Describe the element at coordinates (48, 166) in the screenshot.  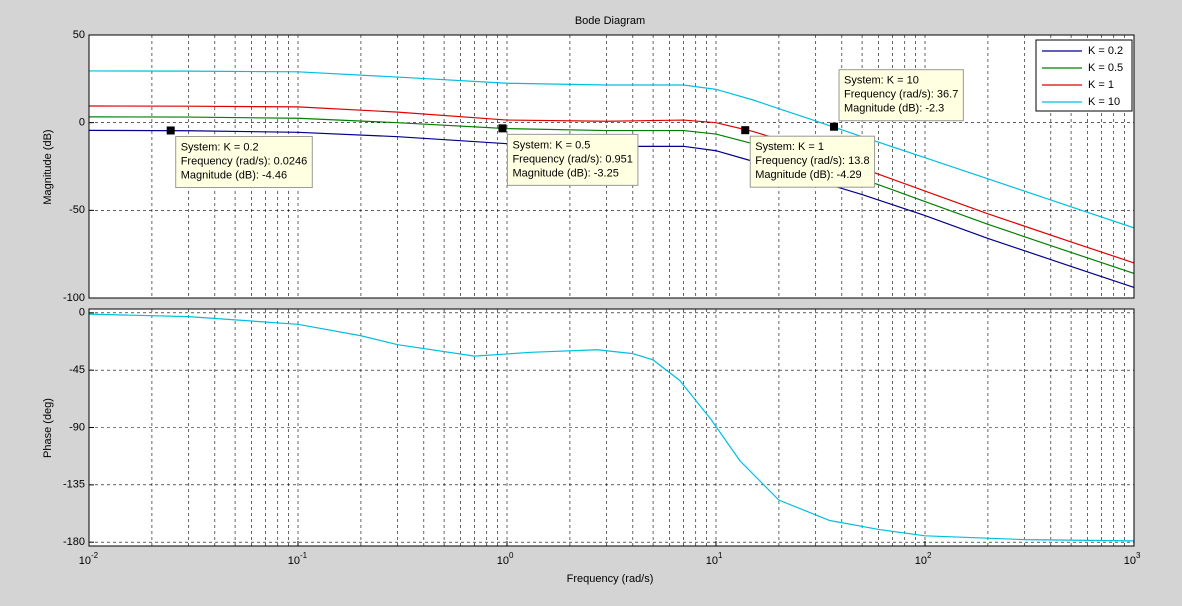
I see `y-axis-label: Magnitude (dB)` at that location.